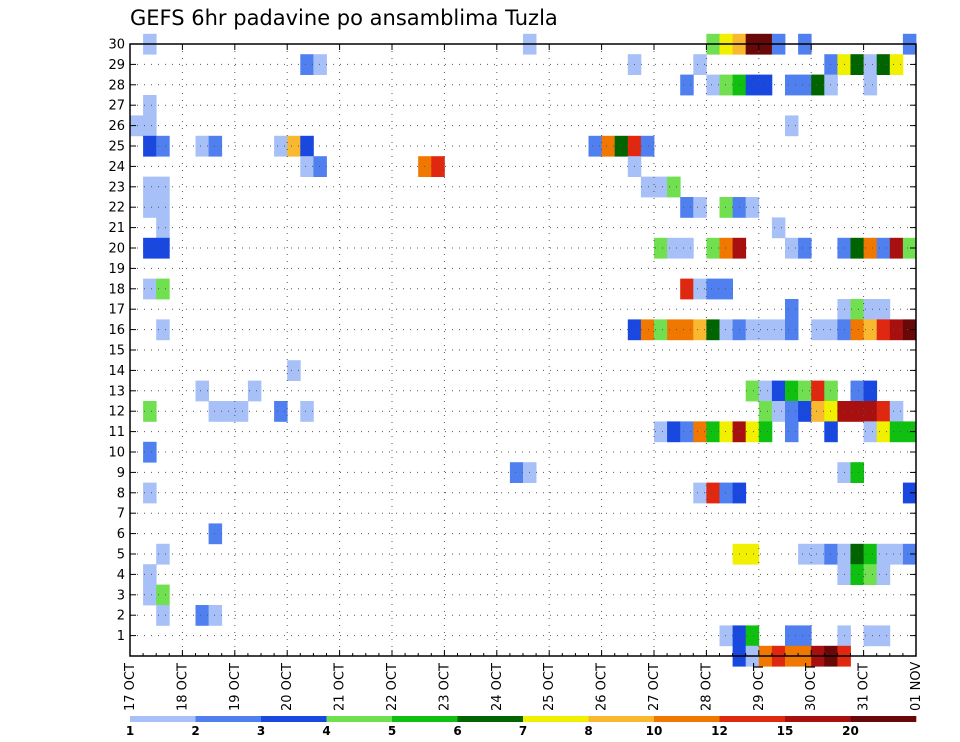 This screenshot has width=960, height=742. I want to click on colorbar-label: 3, so click(261, 731).